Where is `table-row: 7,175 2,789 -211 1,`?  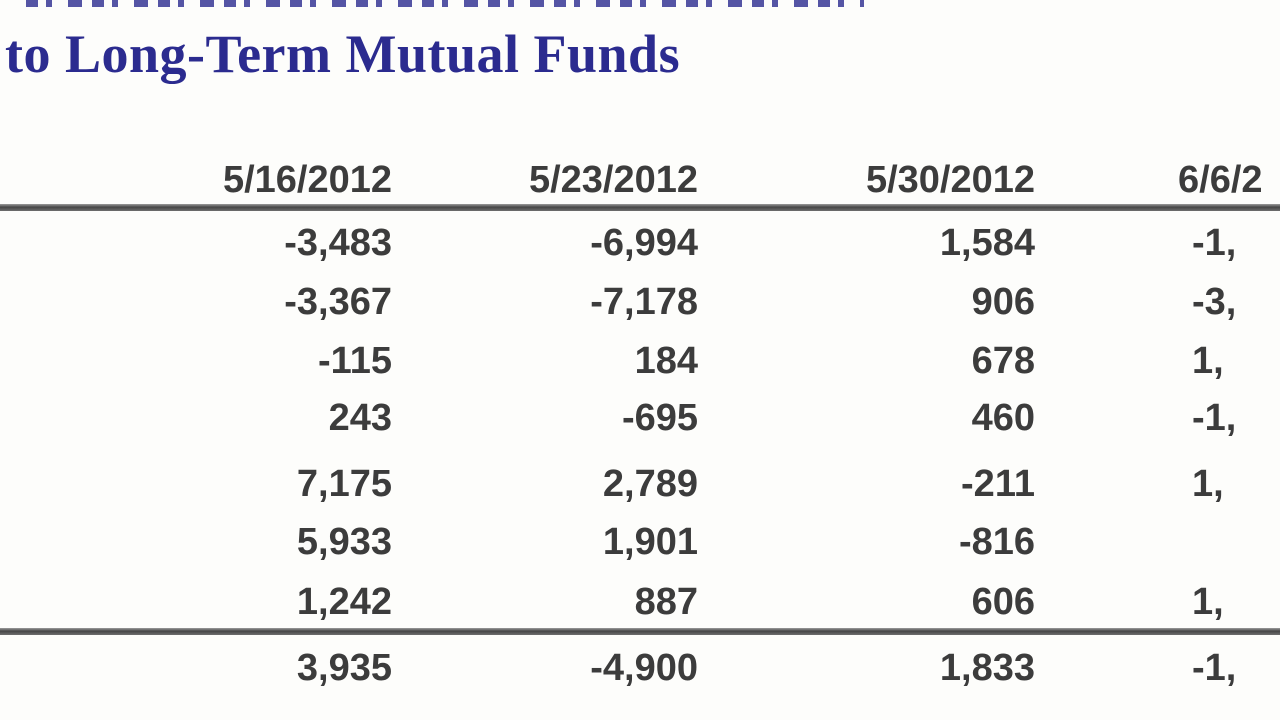 table-row: 7,175 2,789 -211 1, is located at coordinates (640, 484).